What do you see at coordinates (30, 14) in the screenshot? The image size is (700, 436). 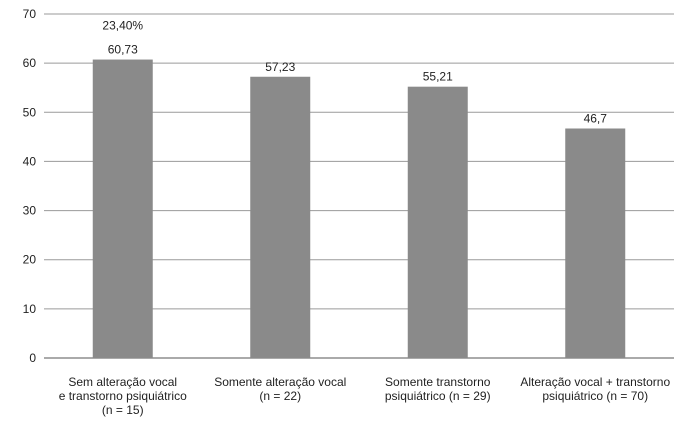 I see `y-tick-label: 70` at bounding box center [30, 14].